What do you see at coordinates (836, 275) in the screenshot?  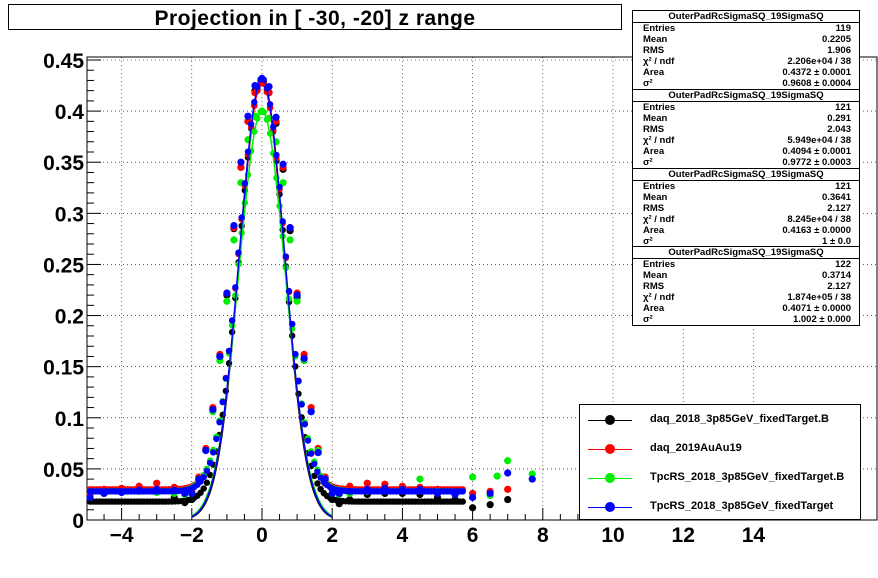 I see `stats-value: 0.3714` at bounding box center [836, 275].